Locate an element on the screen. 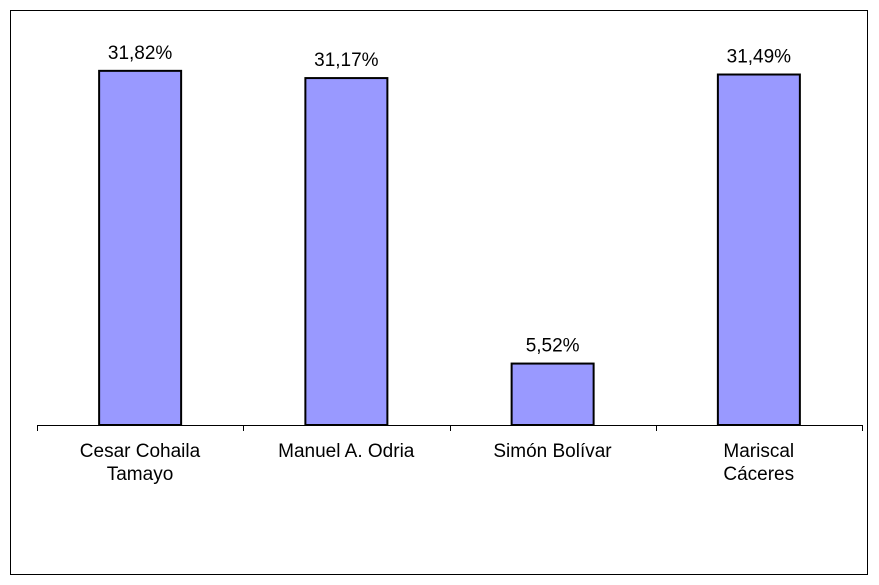 The image size is (879, 585). data-label: 5,52% is located at coordinates (553, 346).